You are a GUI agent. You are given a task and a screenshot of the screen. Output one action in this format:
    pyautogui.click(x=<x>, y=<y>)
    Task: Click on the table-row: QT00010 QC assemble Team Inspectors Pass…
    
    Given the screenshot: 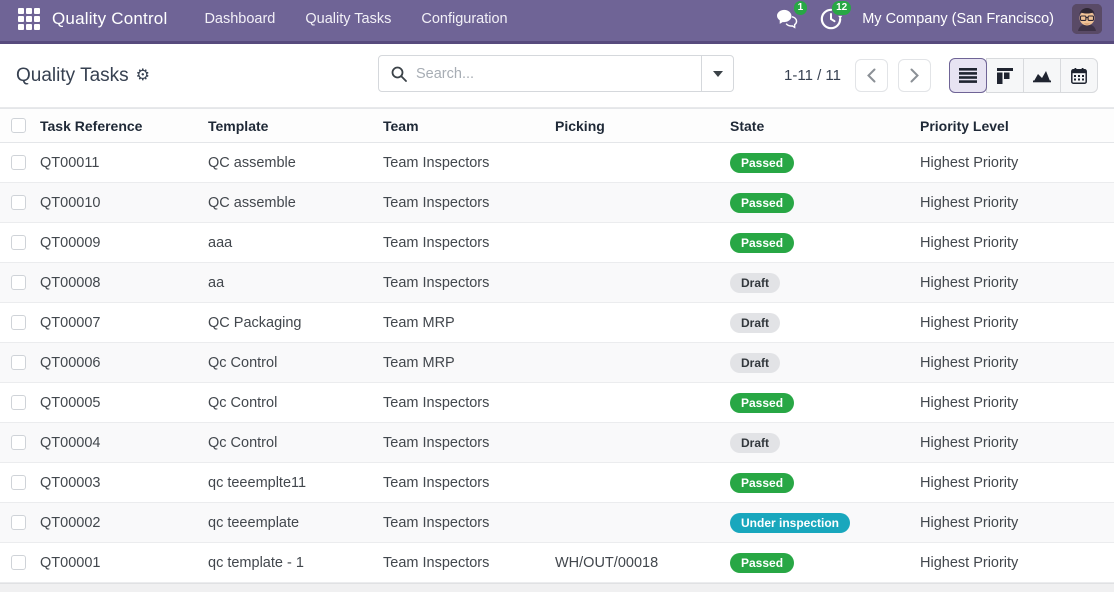 What is the action you would take?
    pyautogui.click(x=557, y=202)
    